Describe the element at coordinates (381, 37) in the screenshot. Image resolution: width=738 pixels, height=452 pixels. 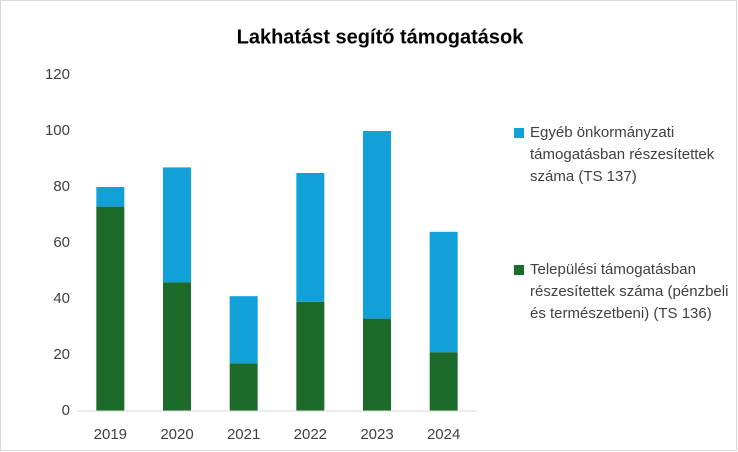
I see `chart-title: Lakhatást segítő támogatások` at that location.